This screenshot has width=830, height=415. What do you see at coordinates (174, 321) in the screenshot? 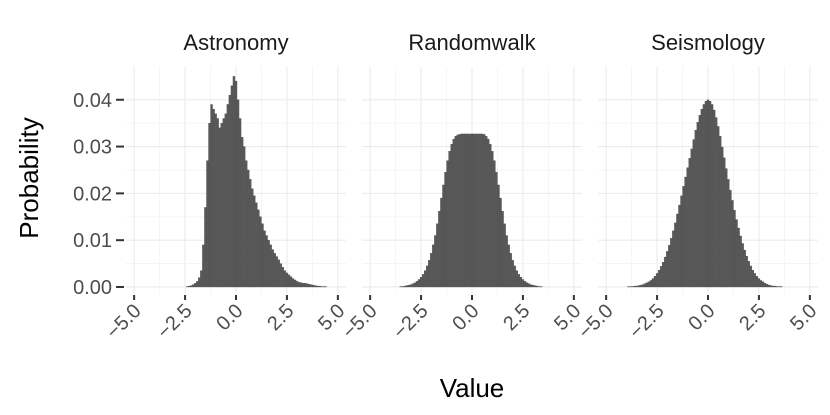
I see `x-tick-label: −2.5` at bounding box center [174, 321].